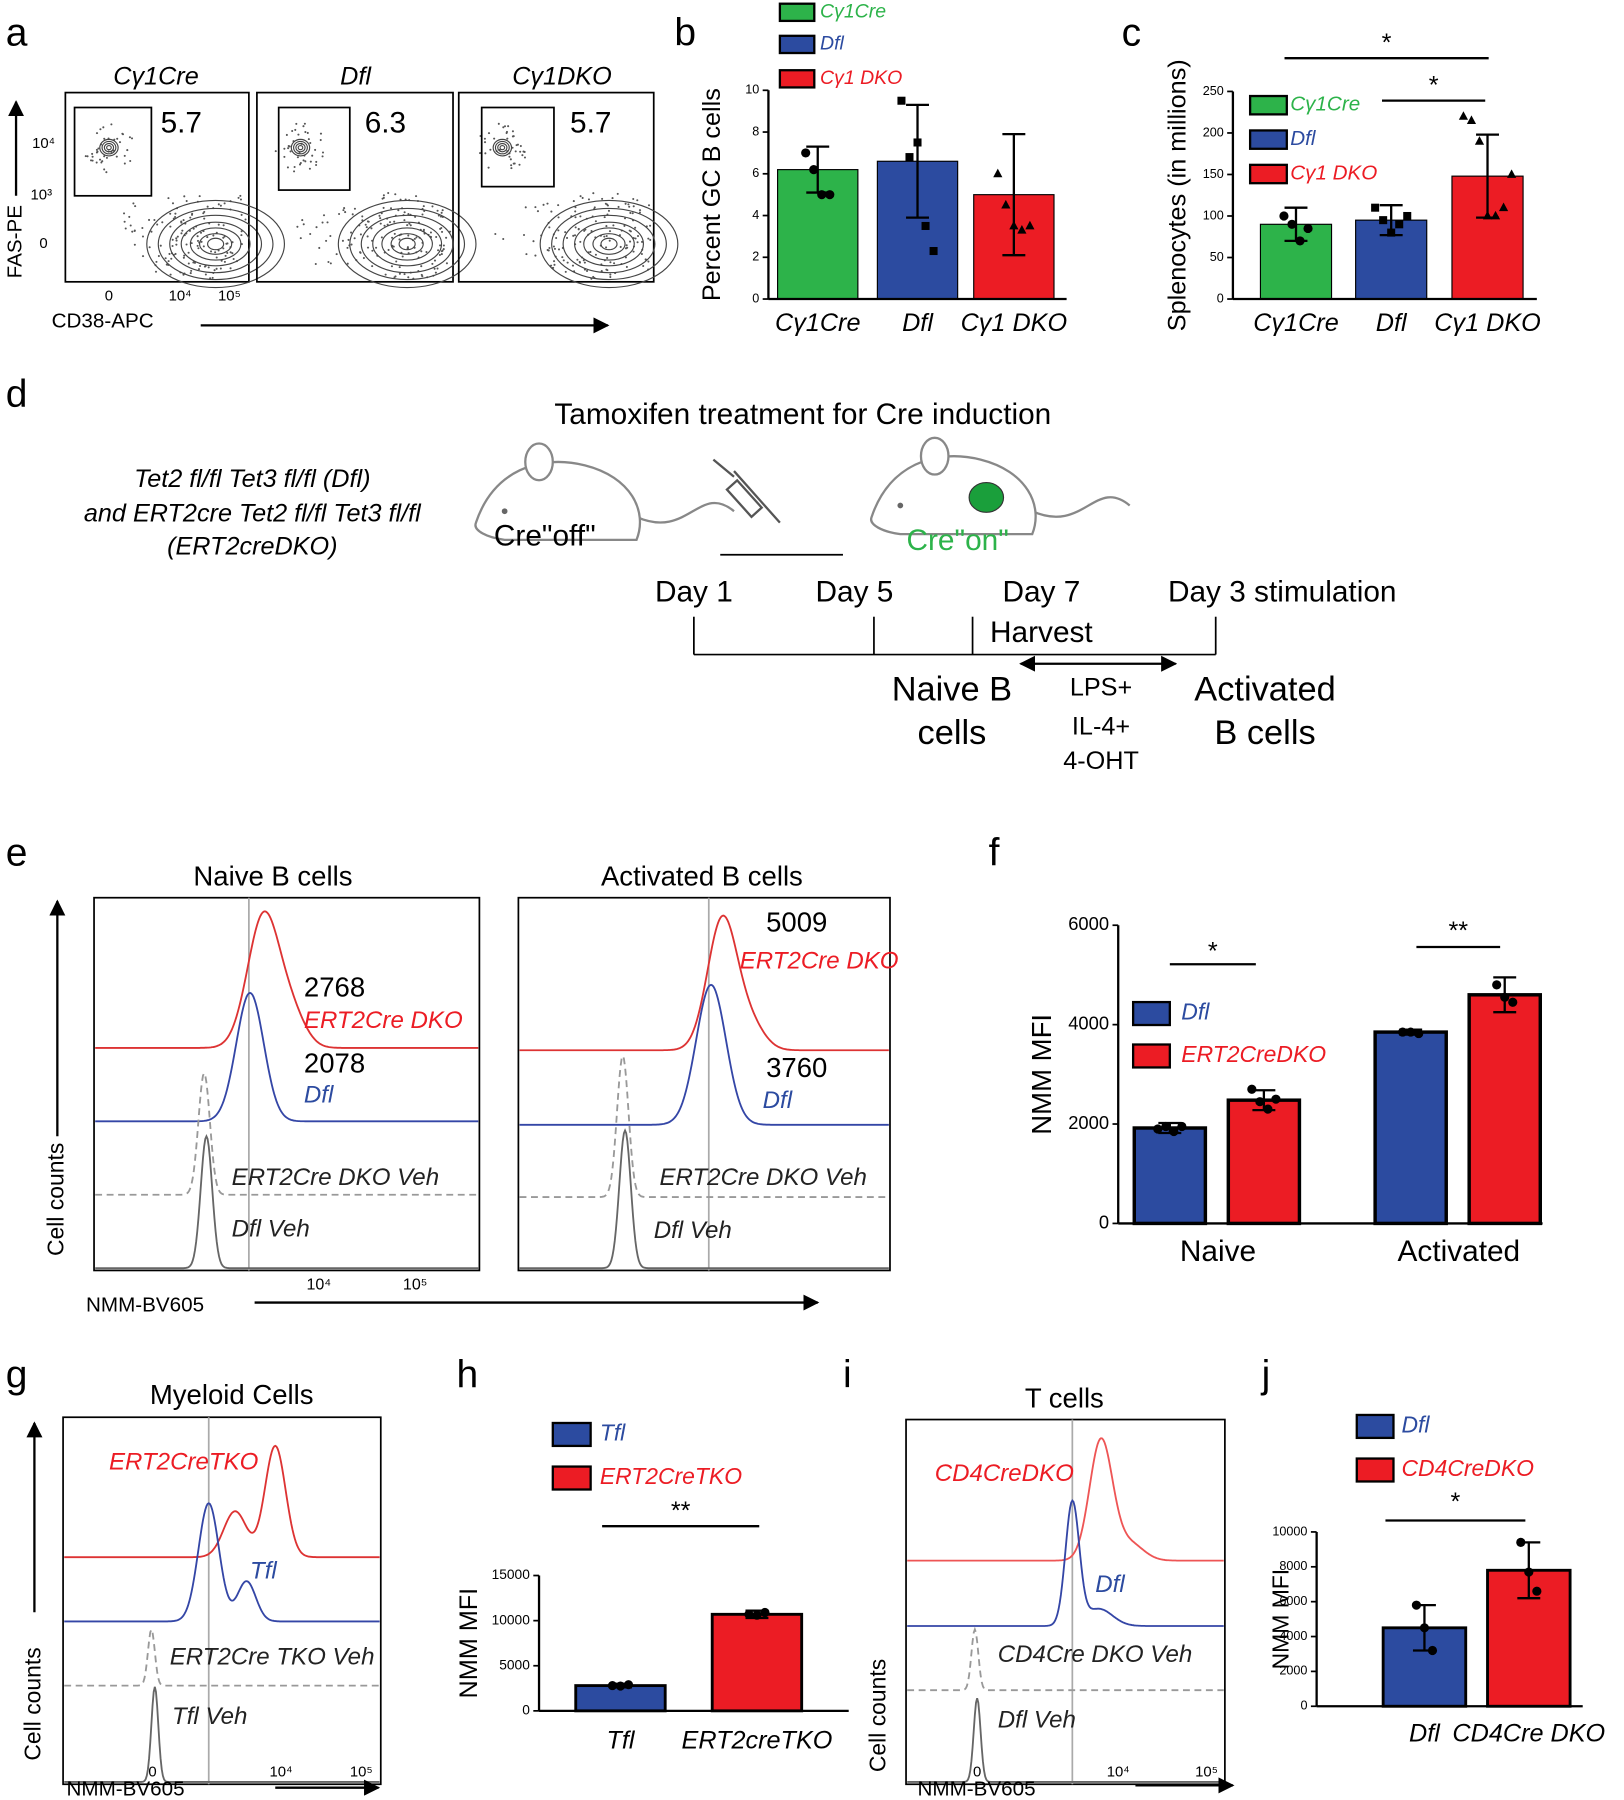 The image size is (1624, 1800). What do you see at coordinates (757, 1740) in the screenshot?
I see `x-tick-label: ERT2creTKO` at bounding box center [757, 1740].